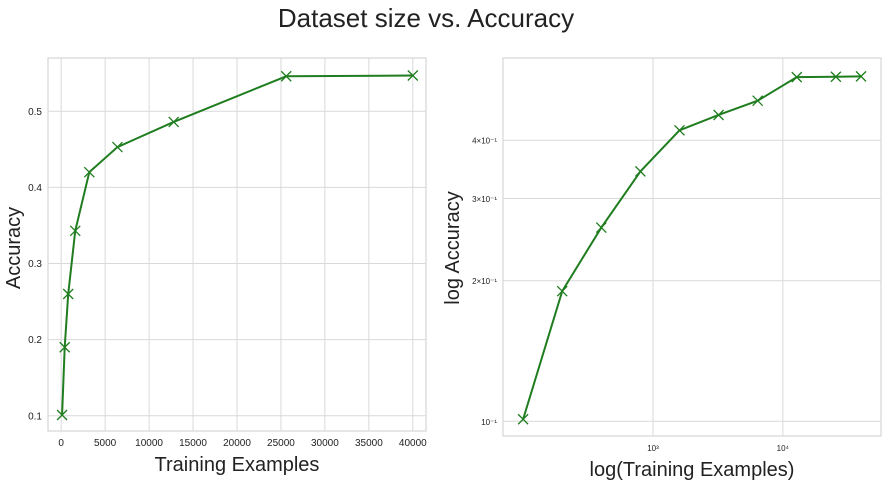 The height and width of the screenshot is (487, 891). I want to click on y-tick-label: 0.4, so click(35, 188).